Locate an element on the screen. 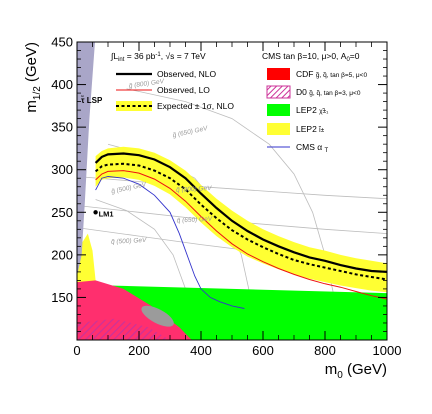 The height and width of the screenshot is (414, 432). x-tick-label: 800 is located at coordinates (325, 350).